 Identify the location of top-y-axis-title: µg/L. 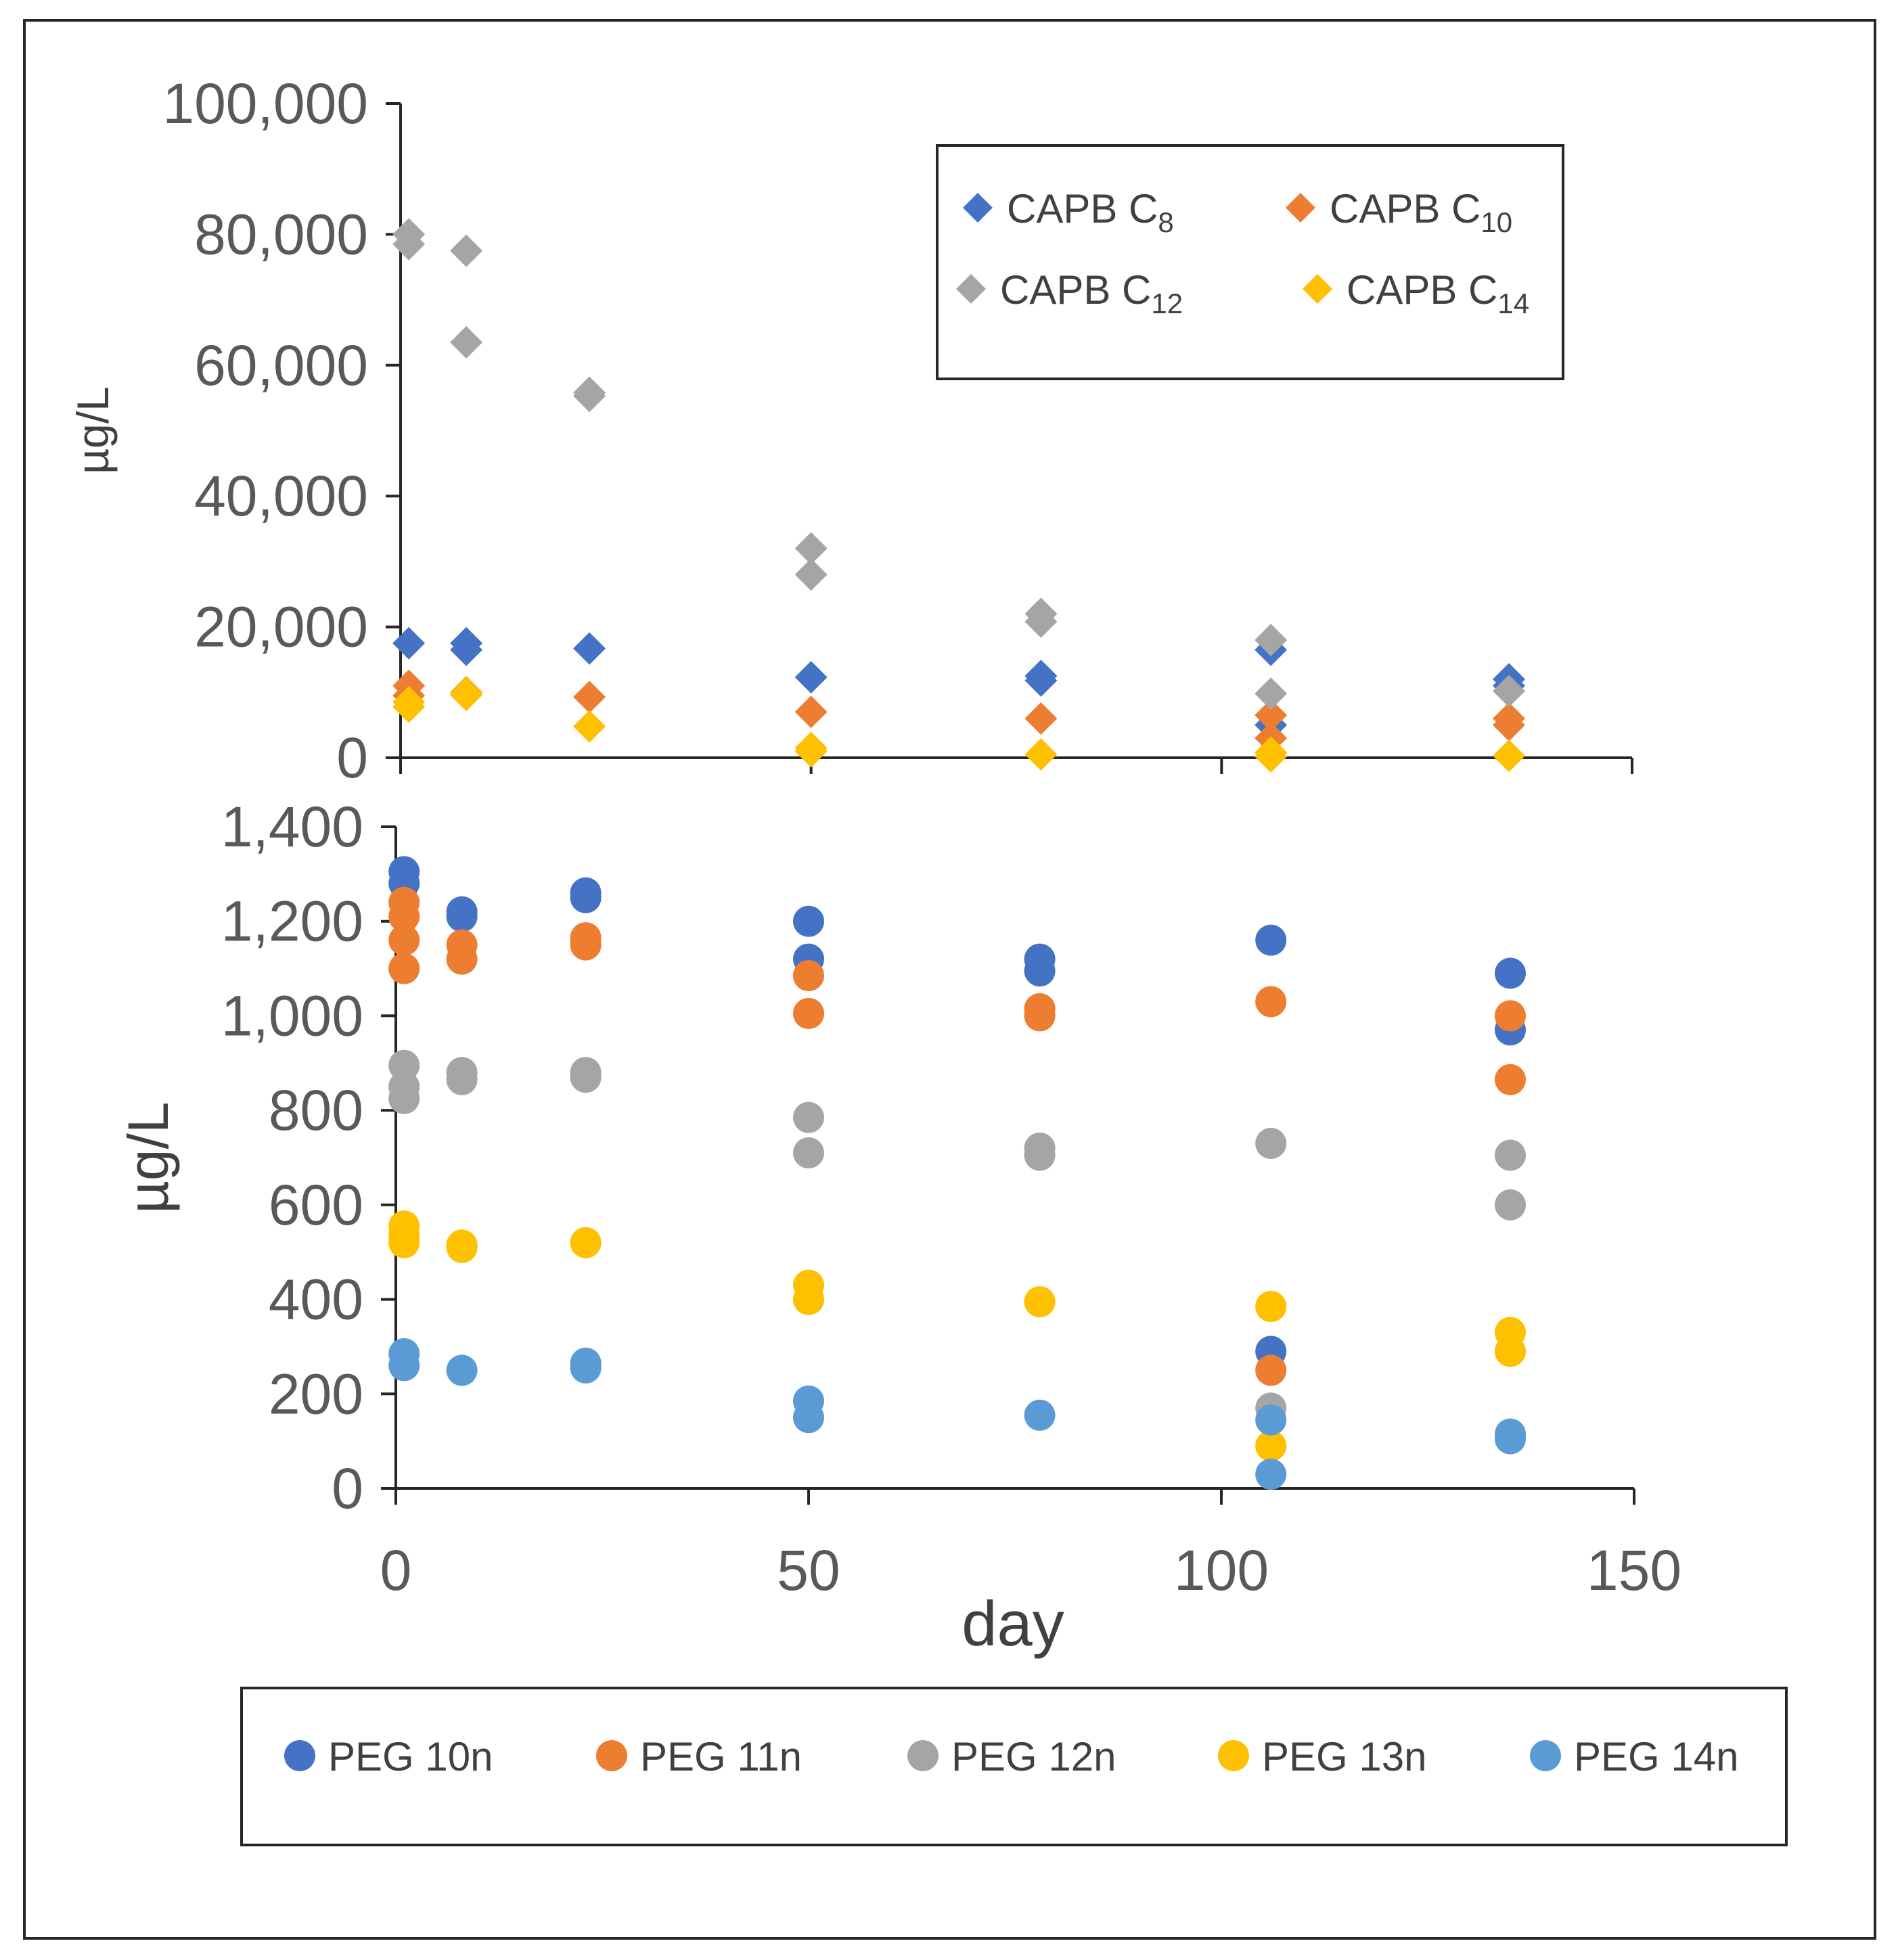
(93, 430).